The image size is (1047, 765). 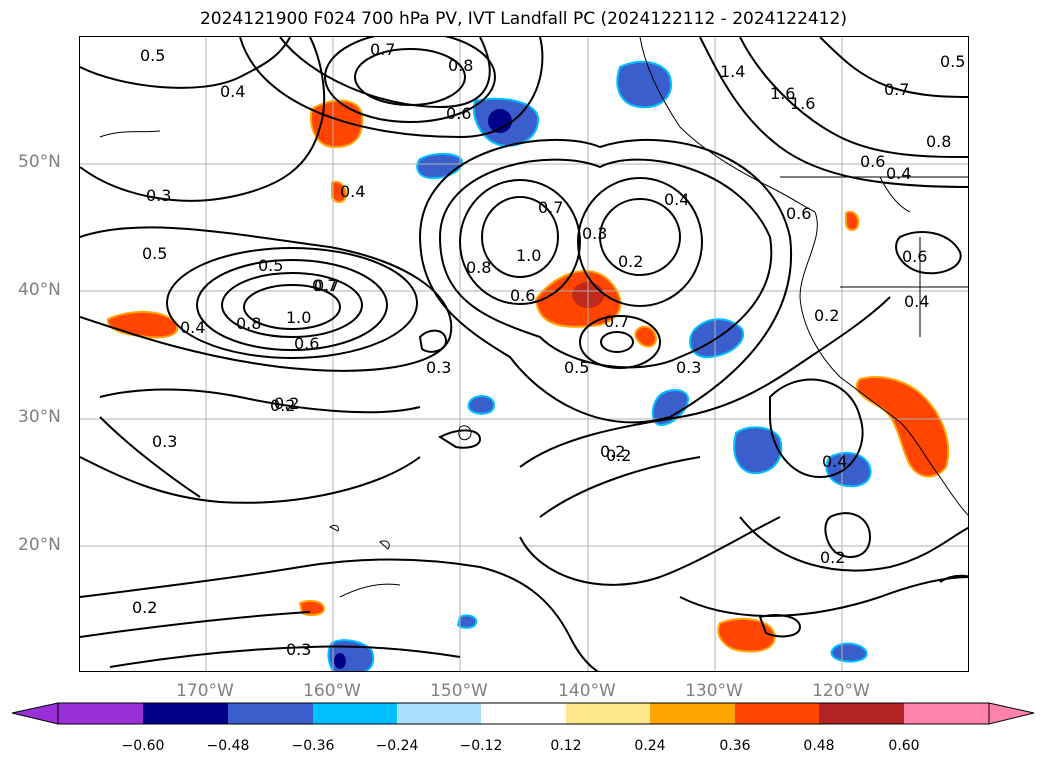 What do you see at coordinates (732, 71) in the screenshot?
I see `contour-label: 1.4` at bounding box center [732, 71].